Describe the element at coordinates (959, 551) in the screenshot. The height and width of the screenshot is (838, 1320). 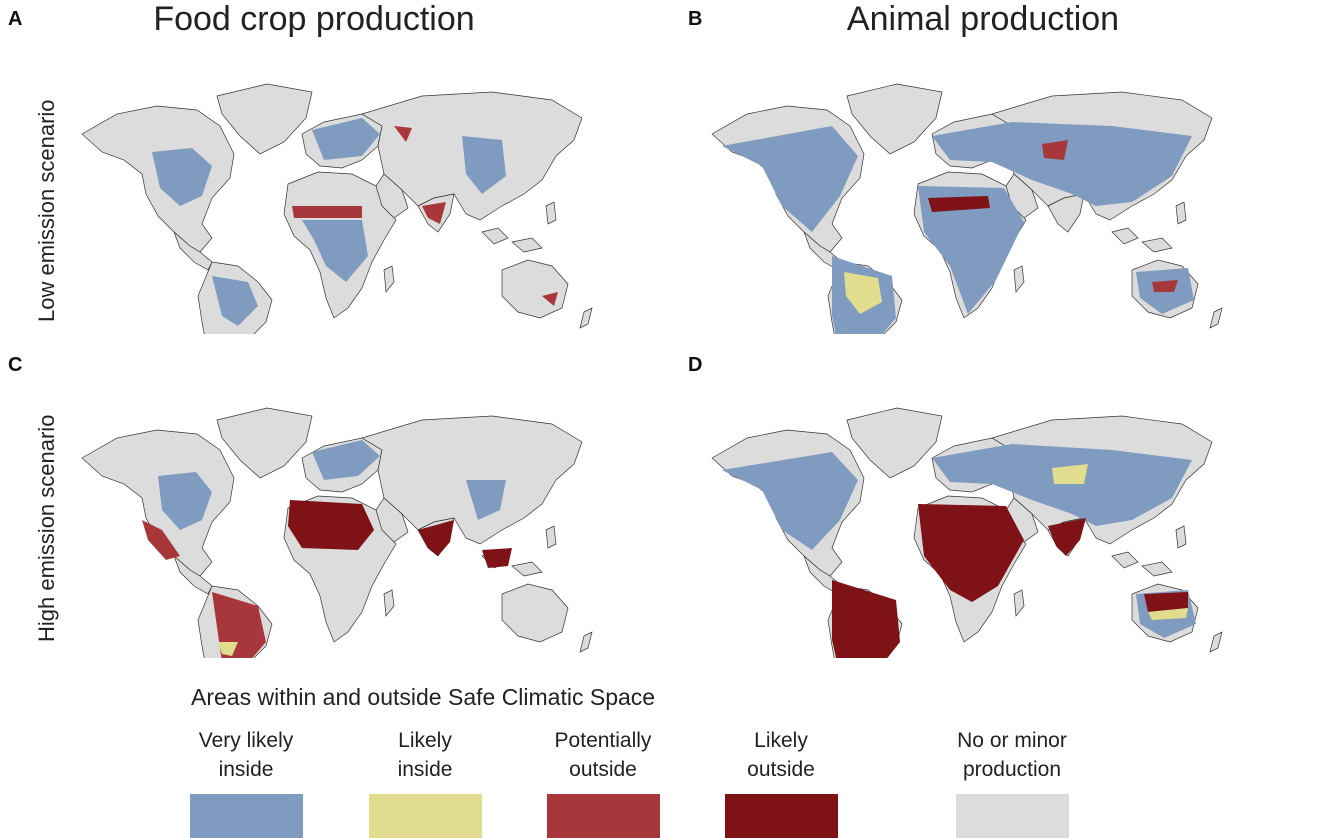
I see `map-d-overlay` at that location.